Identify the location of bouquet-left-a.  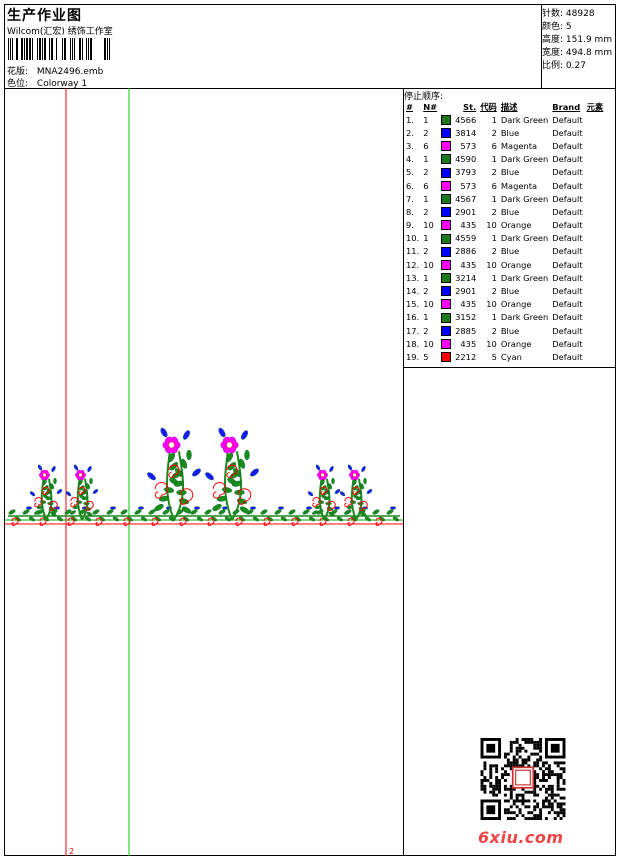
(46, 492).